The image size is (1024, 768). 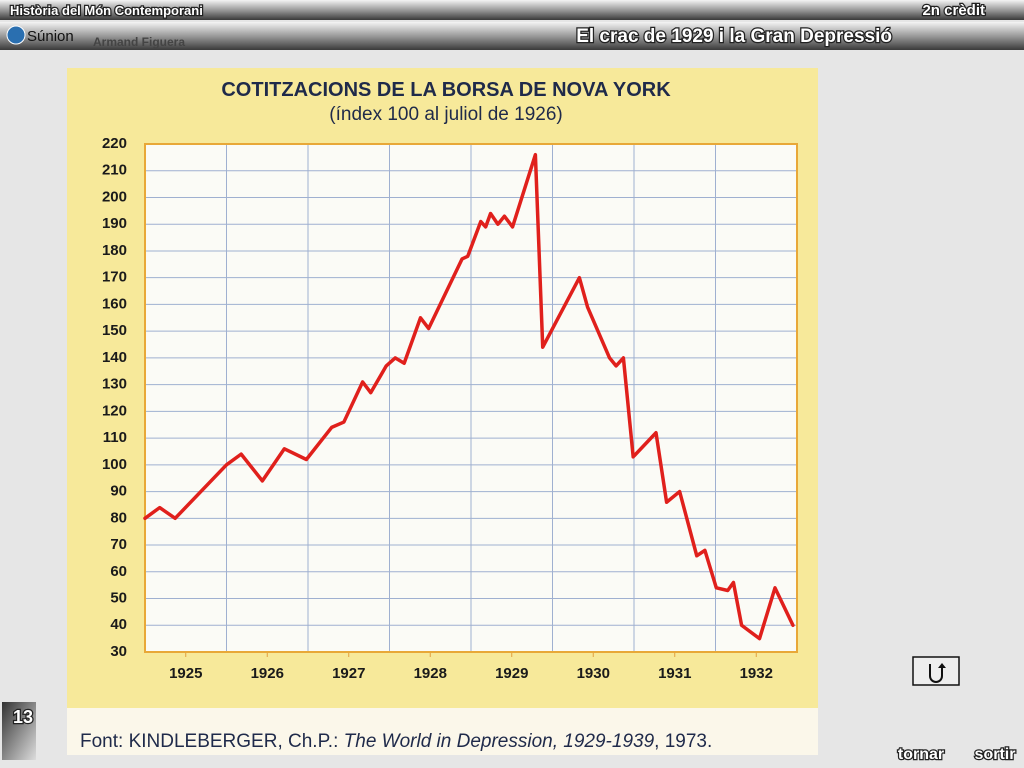 I want to click on header-bar, so click(x=512, y=10).